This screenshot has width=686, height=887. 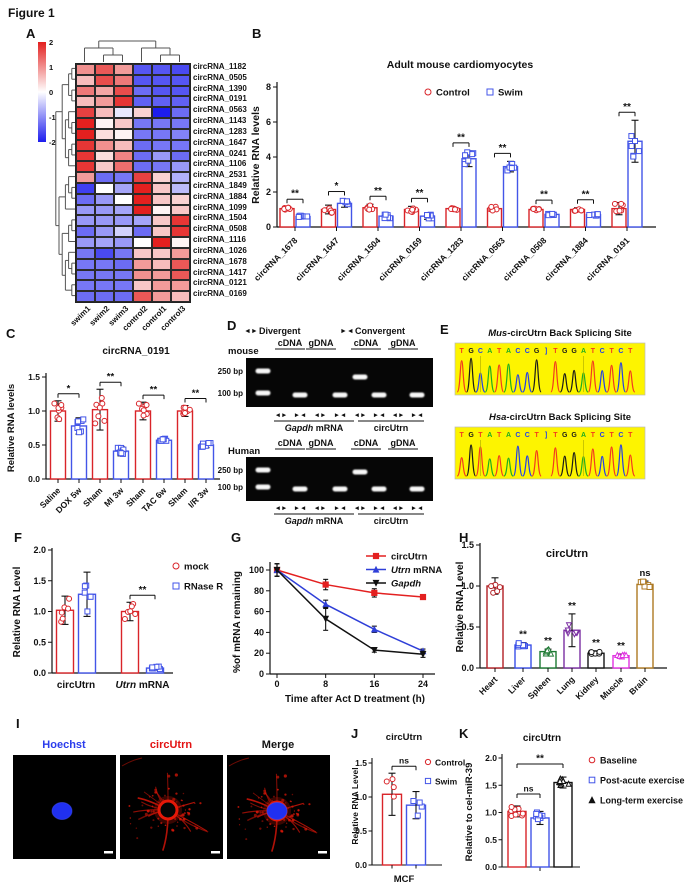 I want to click on svg-text: Hoechst, so click(x=64, y=745).